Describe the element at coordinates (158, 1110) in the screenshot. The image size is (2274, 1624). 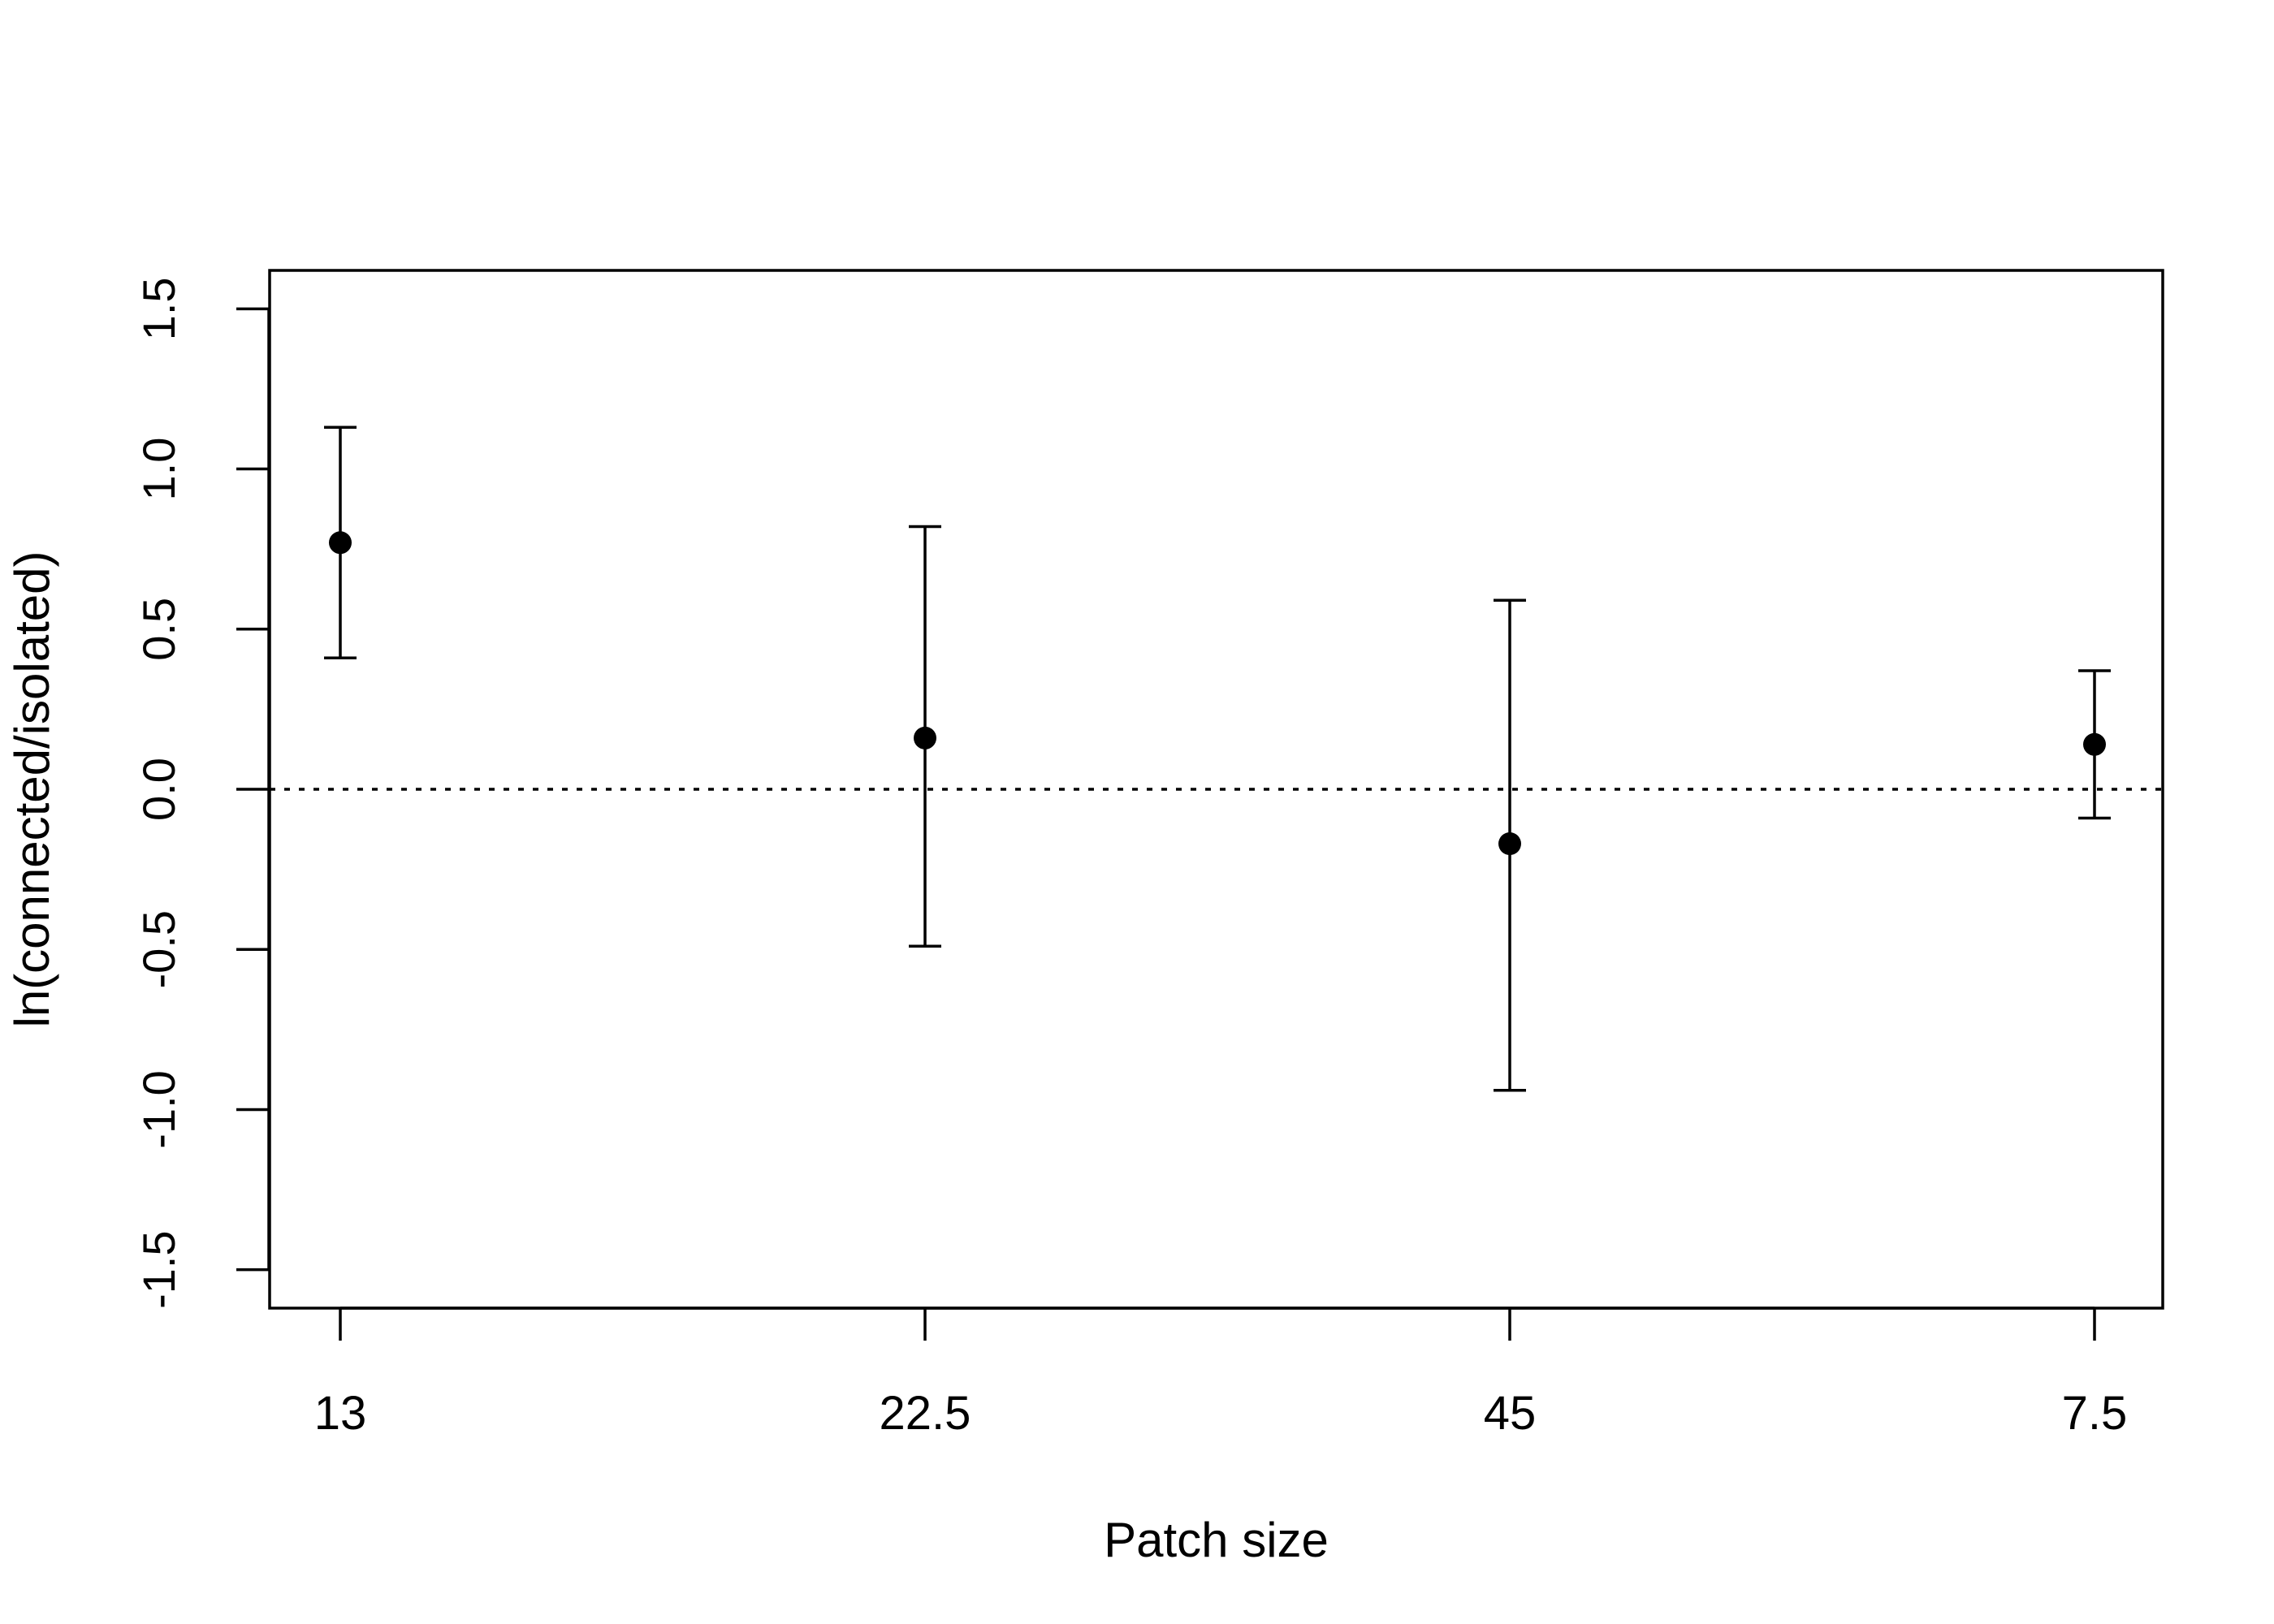
I see `y-tick-label: -1.0` at that location.